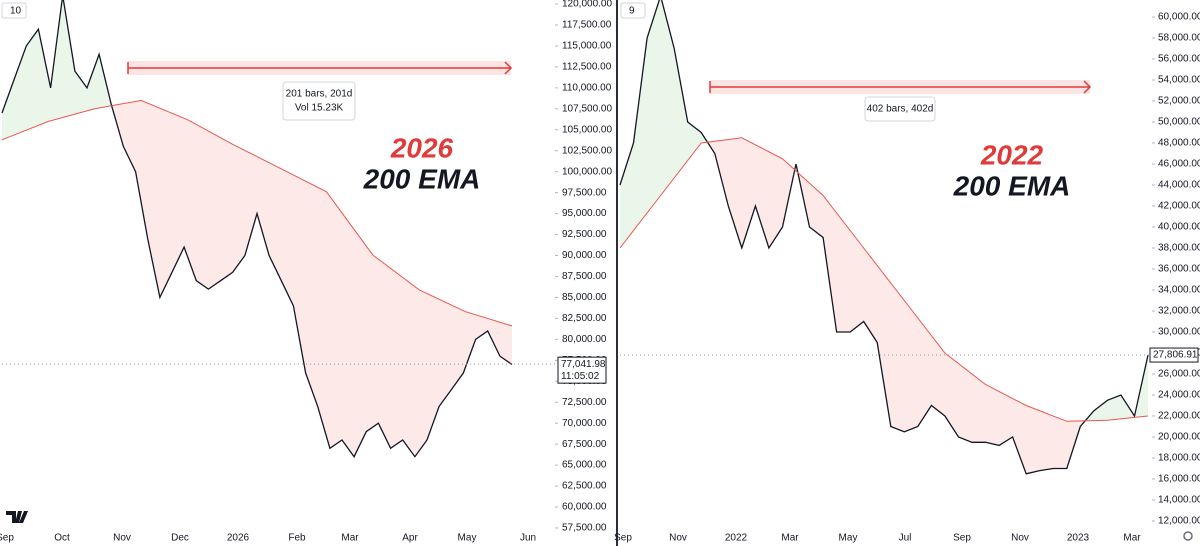  Describe the element at coordinates (1179, 269) in the screenshot. I see `y-tick-label: 36,000.00` at that location.